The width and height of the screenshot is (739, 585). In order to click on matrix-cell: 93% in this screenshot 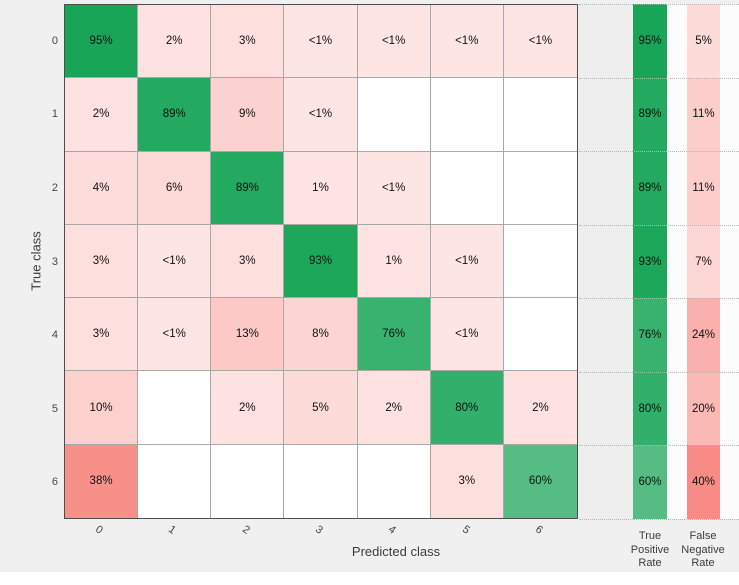, I will do `click(321, 261)`.